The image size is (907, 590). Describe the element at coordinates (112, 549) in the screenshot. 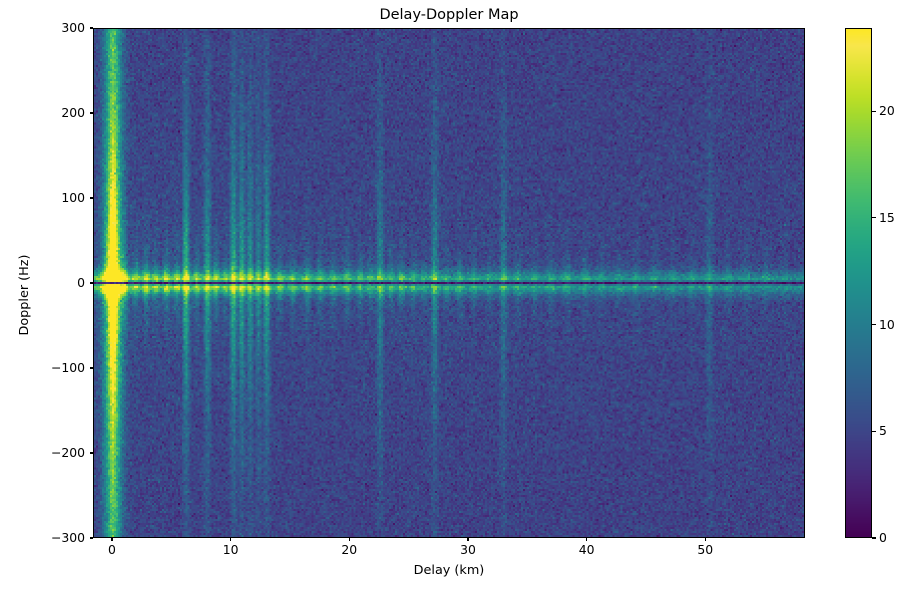

I see `x-axis-tick-label: 0` at that location.